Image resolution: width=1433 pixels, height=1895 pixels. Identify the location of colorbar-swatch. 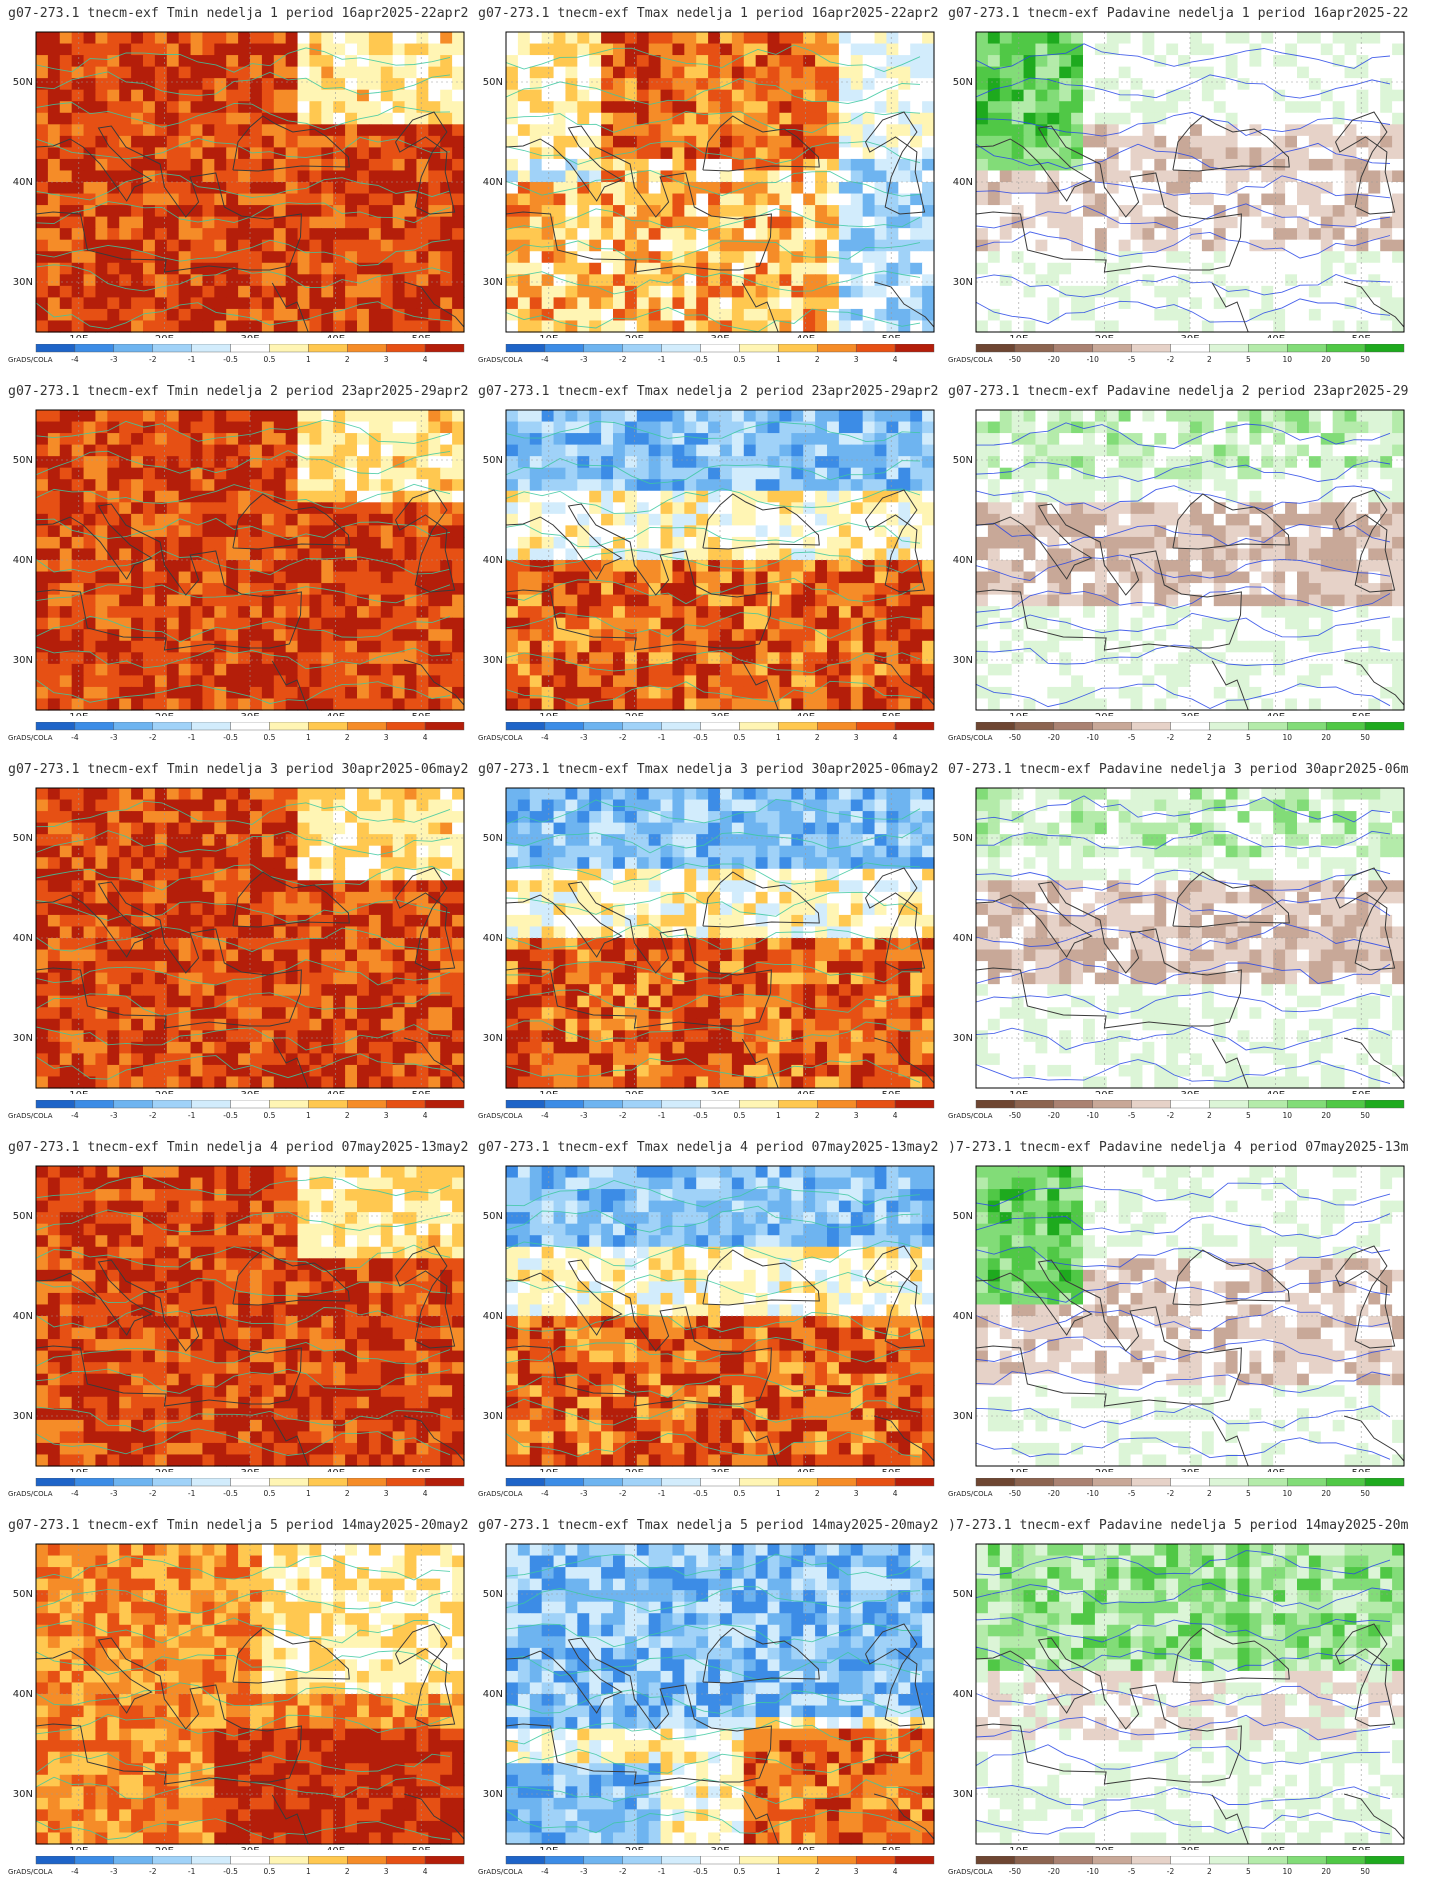
(250, 348).